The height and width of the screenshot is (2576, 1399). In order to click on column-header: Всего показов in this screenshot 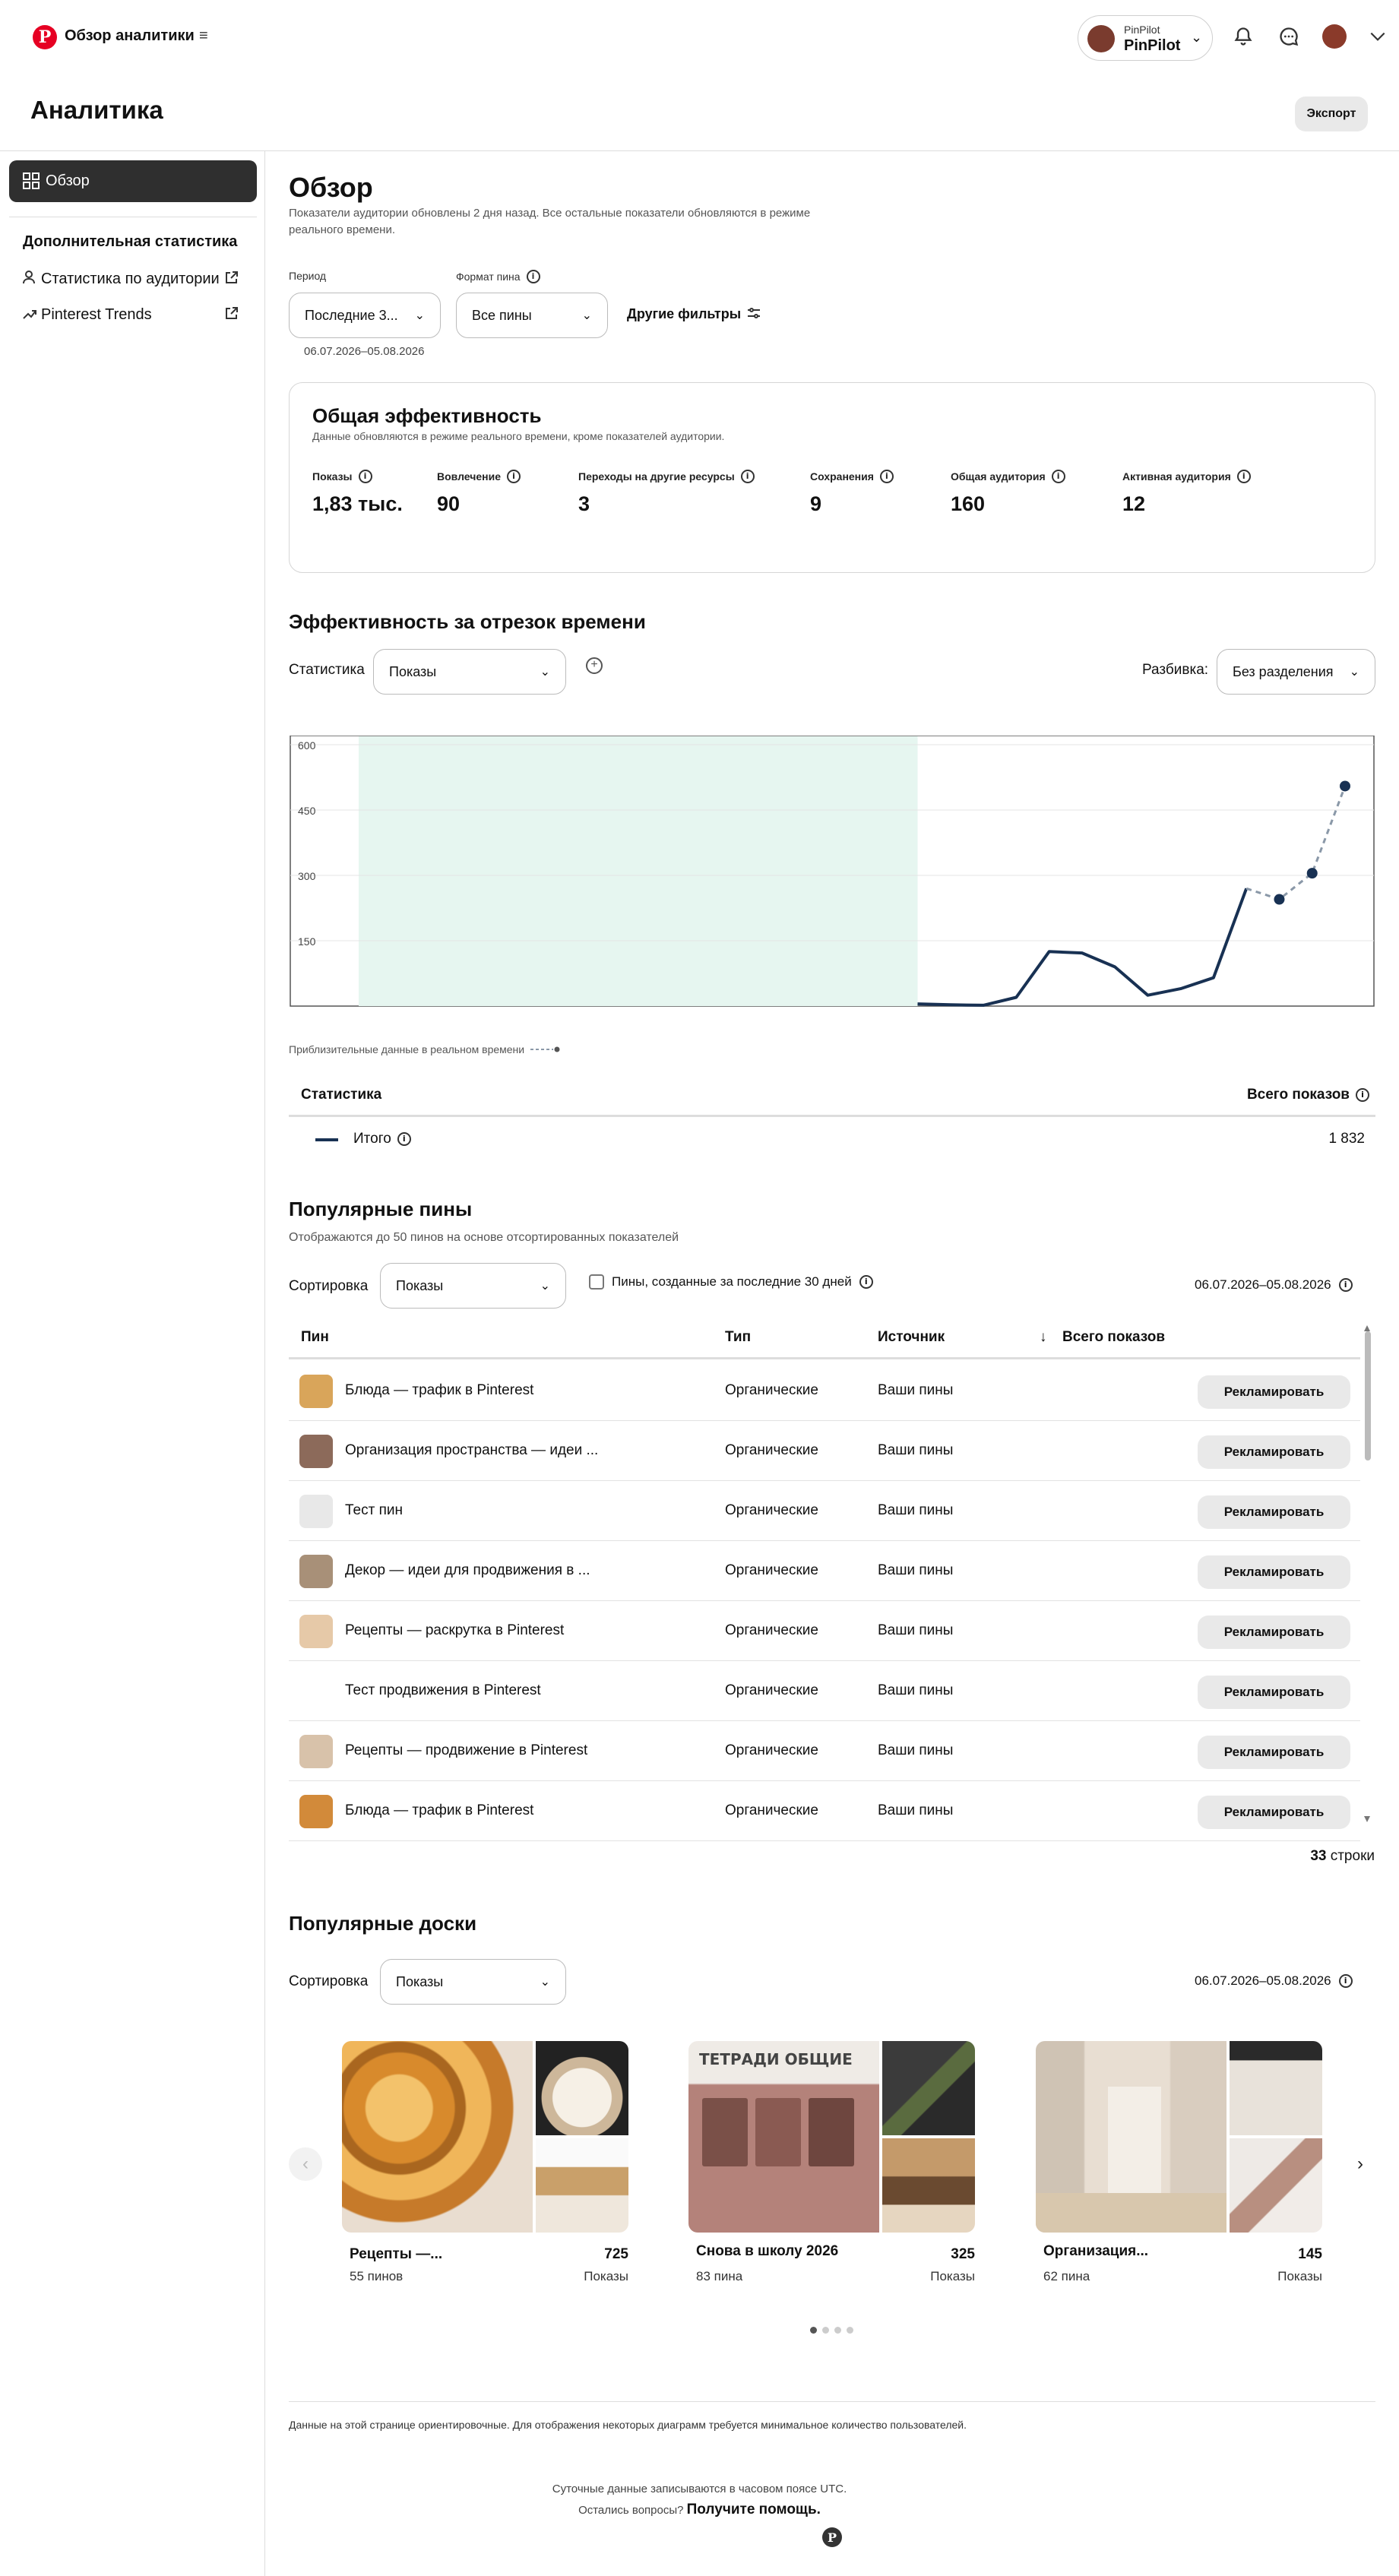, I will do `click(1114, 1337)`.